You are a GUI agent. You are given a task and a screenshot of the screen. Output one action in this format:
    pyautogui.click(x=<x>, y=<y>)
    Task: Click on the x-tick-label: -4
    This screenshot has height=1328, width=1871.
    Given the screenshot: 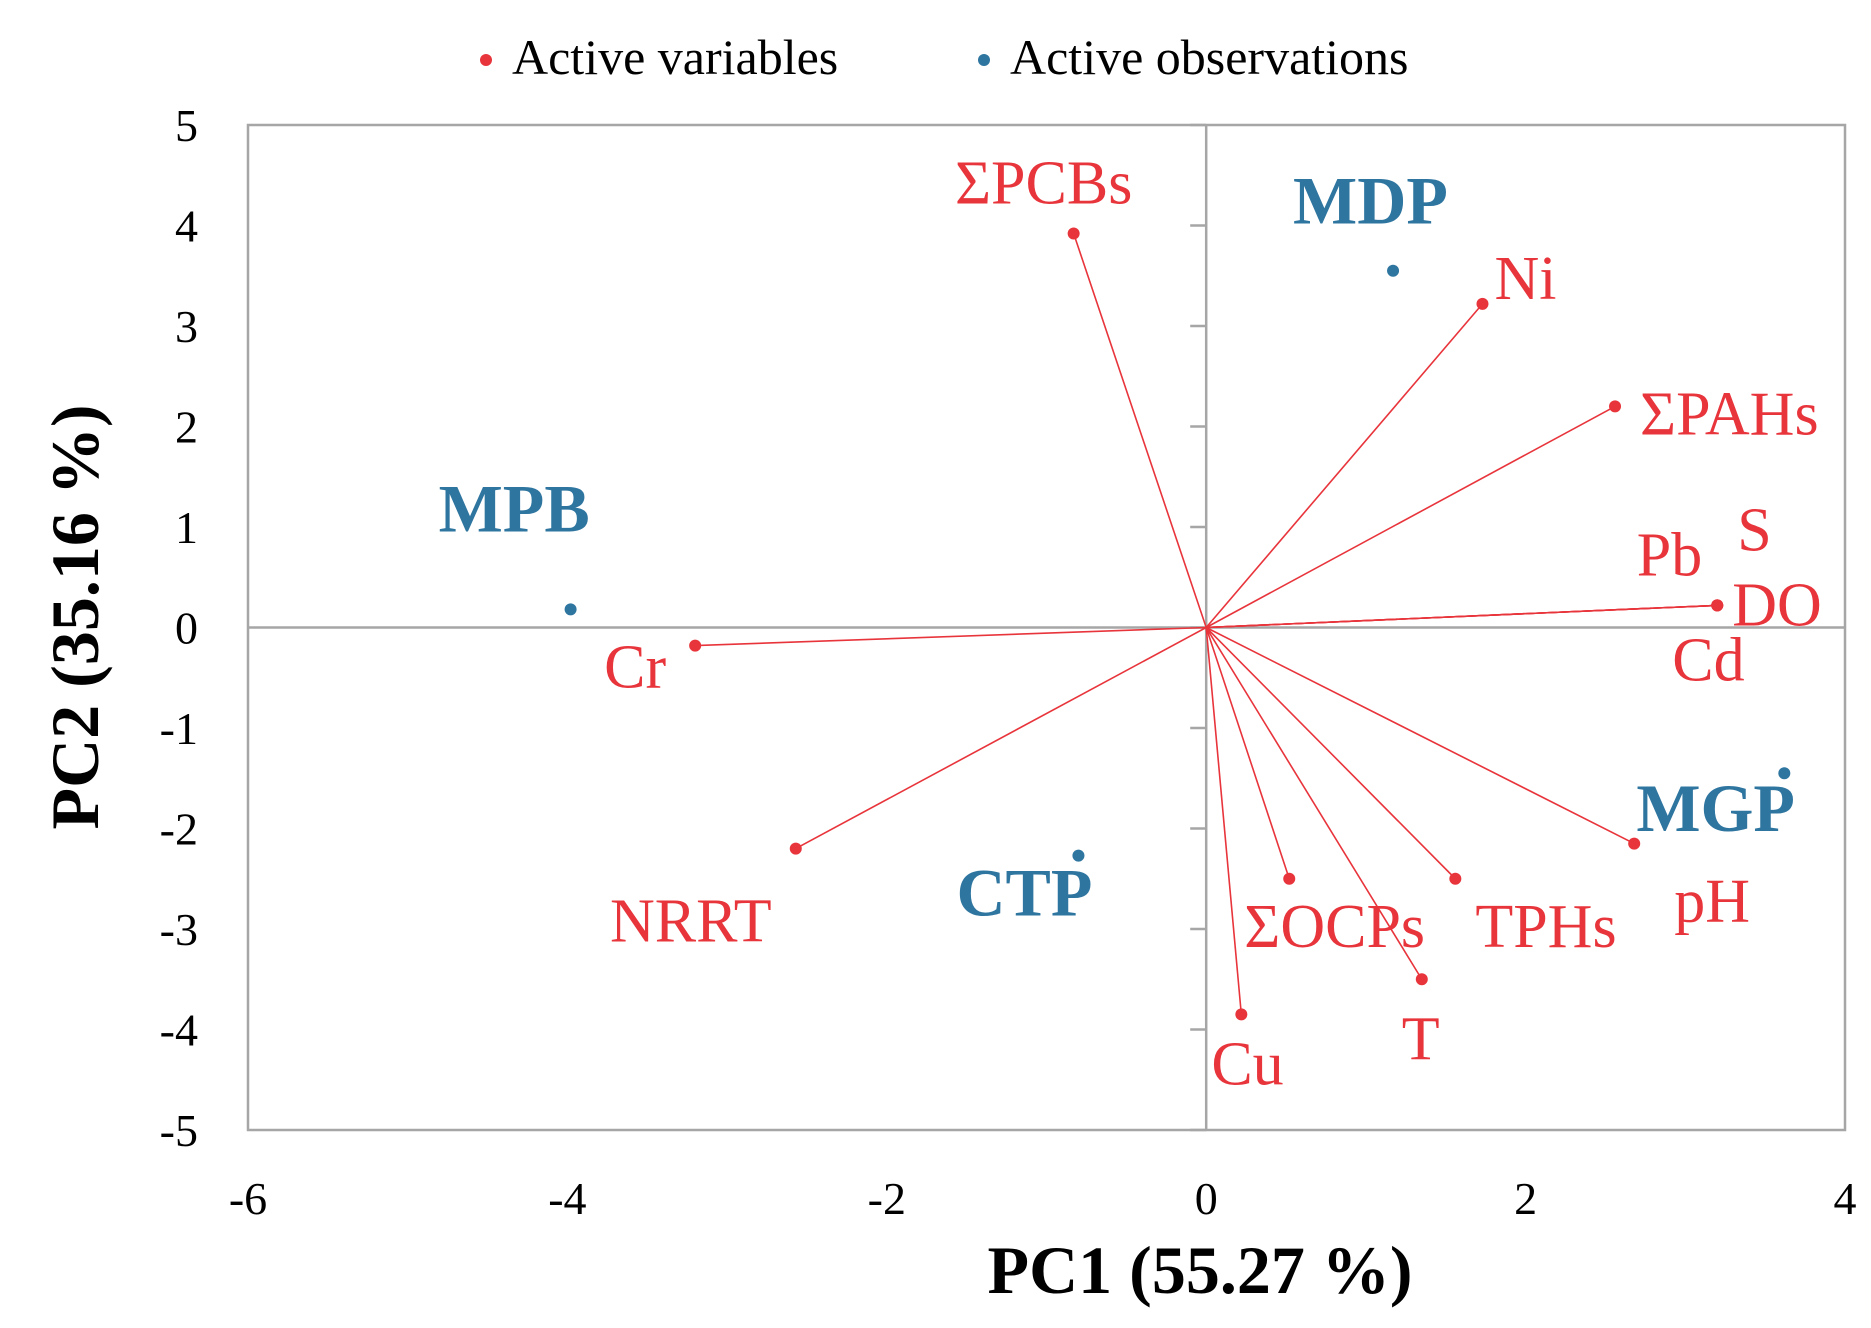 What is the action you would take?
    pyautogui.click(x=567, y=1198)
    